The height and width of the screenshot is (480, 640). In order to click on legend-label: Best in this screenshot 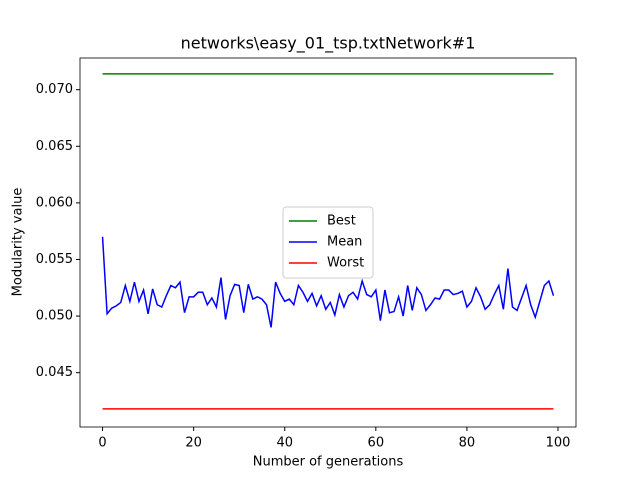, I will do `click(341, 221)`.